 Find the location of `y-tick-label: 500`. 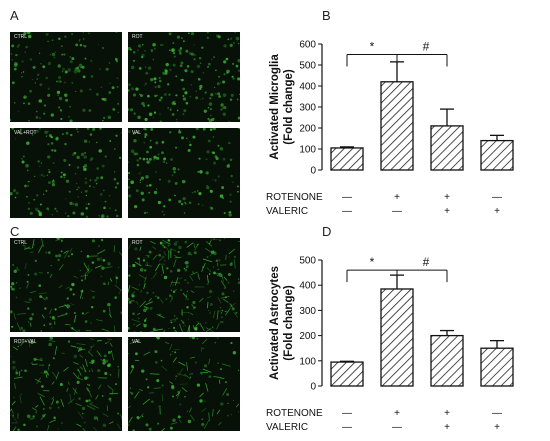

y-tick-label: 500 is located at coordinates (307, 66).